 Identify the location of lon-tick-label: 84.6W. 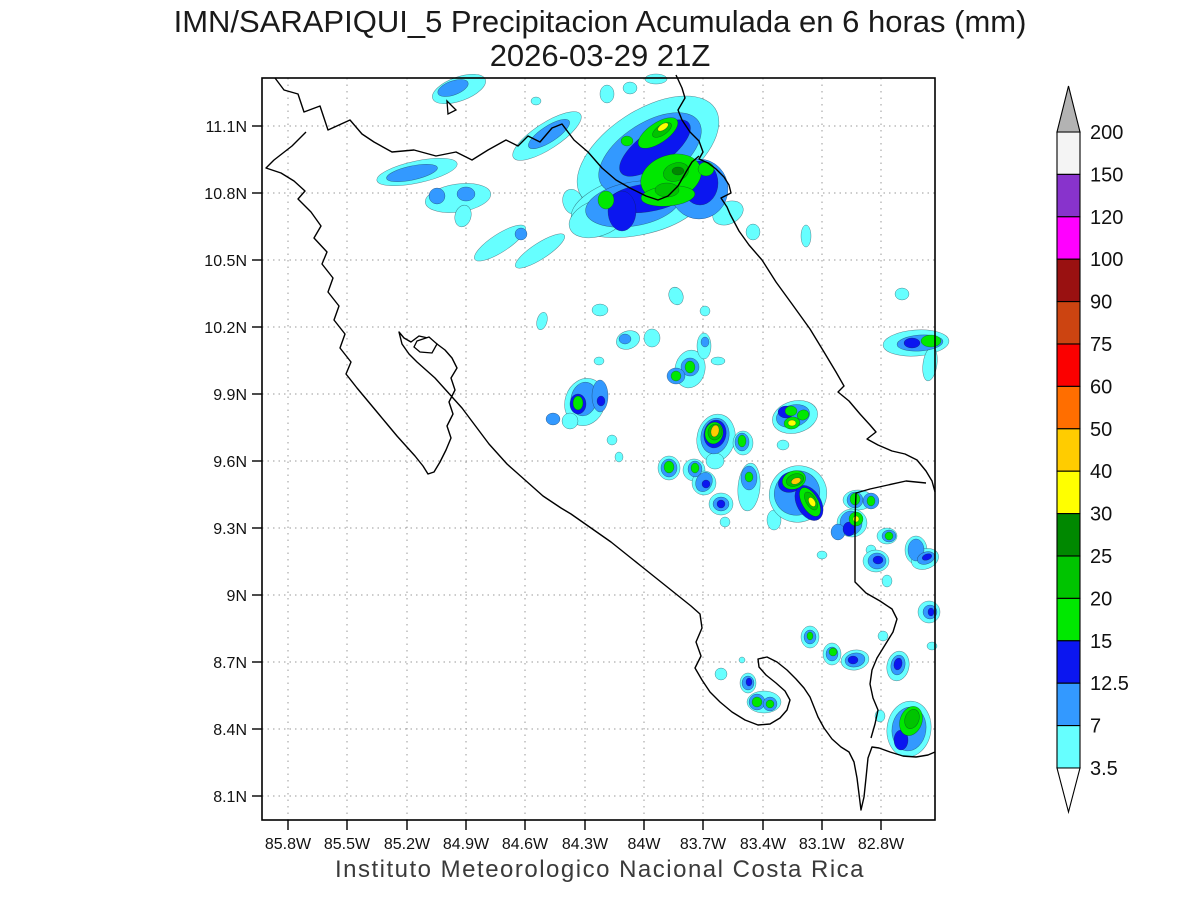
(525, 844).